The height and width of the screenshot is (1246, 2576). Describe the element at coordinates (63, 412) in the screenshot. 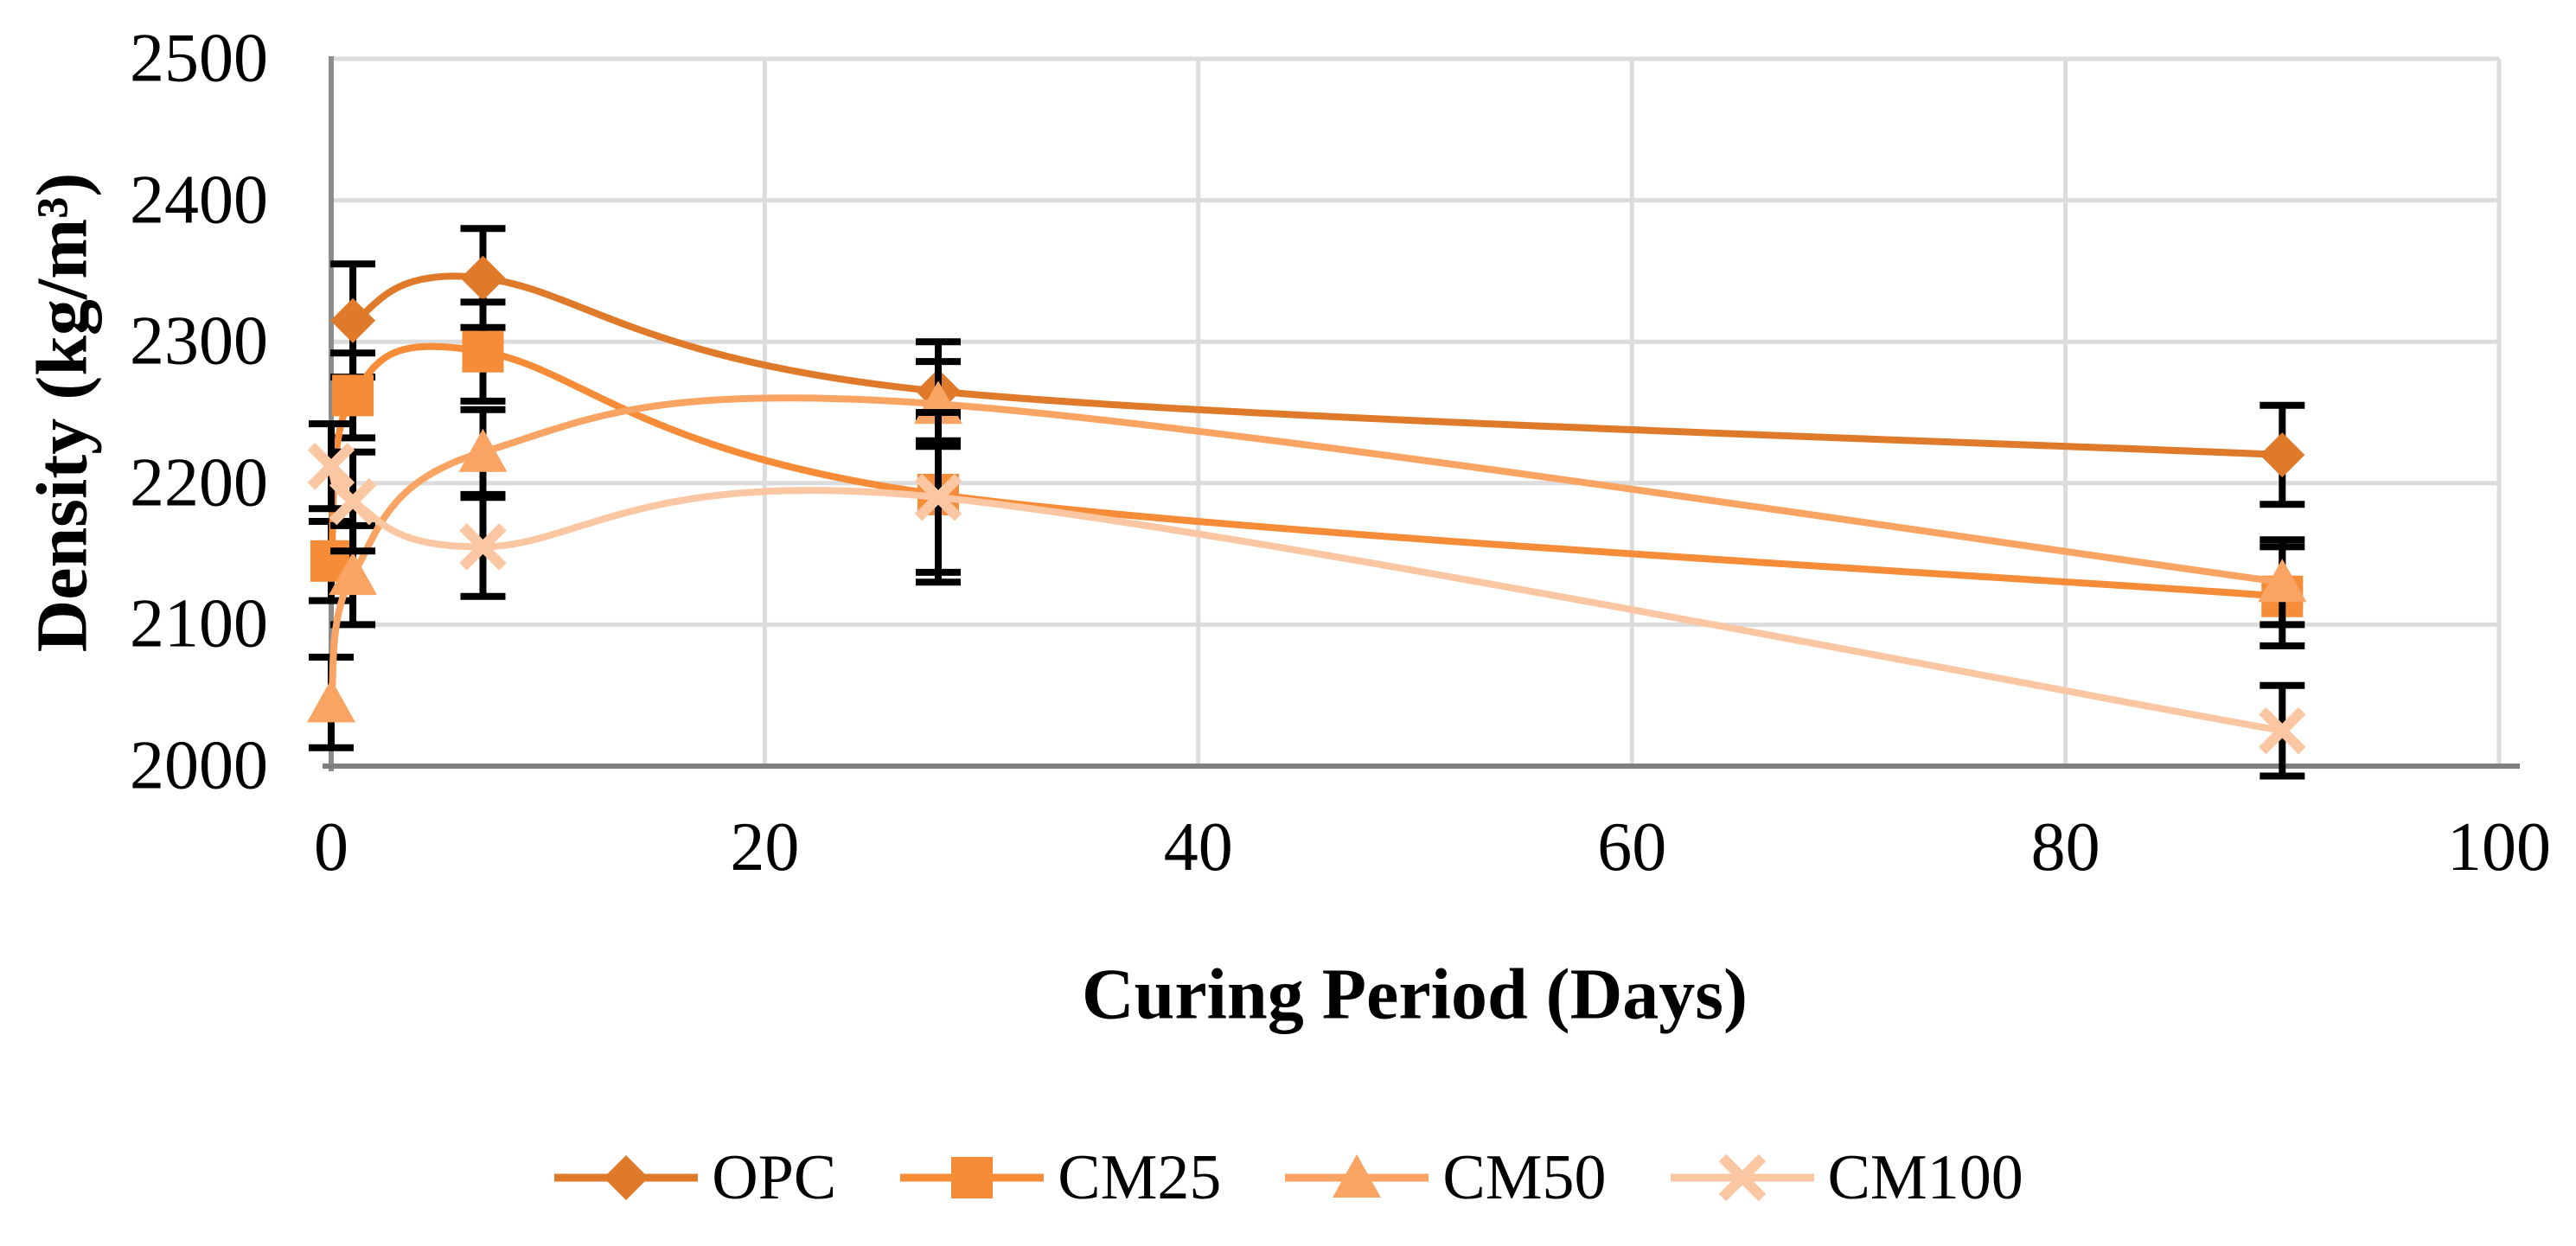

I see `y-axis-title: Density (kg/m³)` at that location.